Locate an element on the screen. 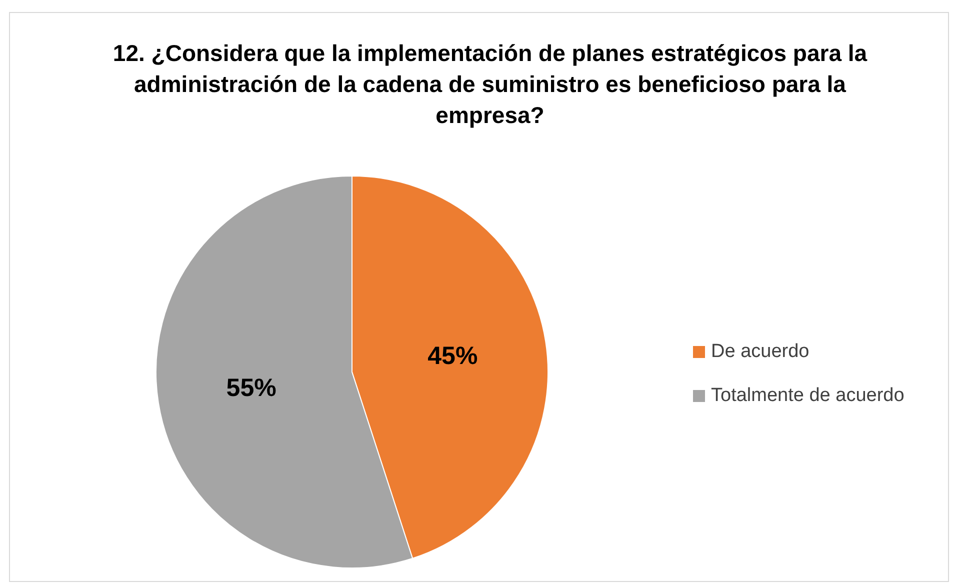 Image resolution: width=958 pixels, height=584 pixels. legend-label: Totalmente de acuerdo is located at coordinates (807, 396).